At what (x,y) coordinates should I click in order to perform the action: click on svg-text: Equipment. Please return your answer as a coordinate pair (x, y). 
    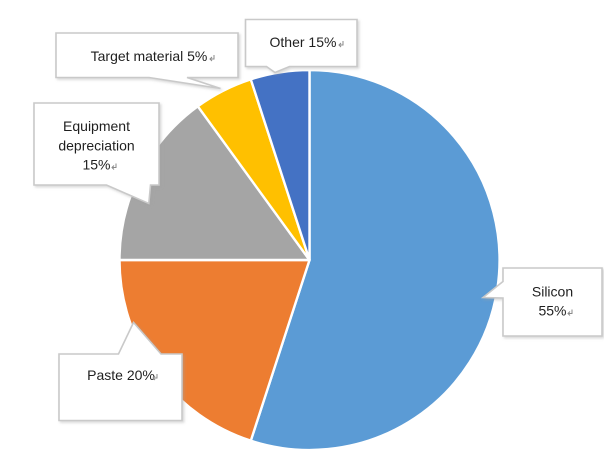
    Looking at the image, I should click on (96, 126).